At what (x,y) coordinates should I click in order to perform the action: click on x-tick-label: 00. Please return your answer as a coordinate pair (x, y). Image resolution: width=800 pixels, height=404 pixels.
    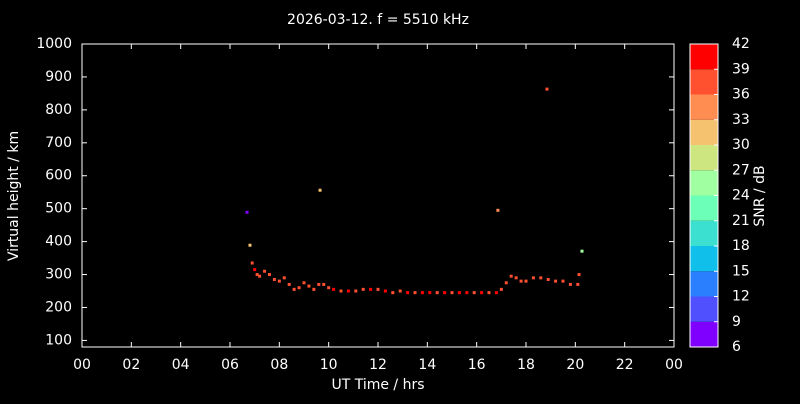
    Looking at the image, I should click on (82, 365).